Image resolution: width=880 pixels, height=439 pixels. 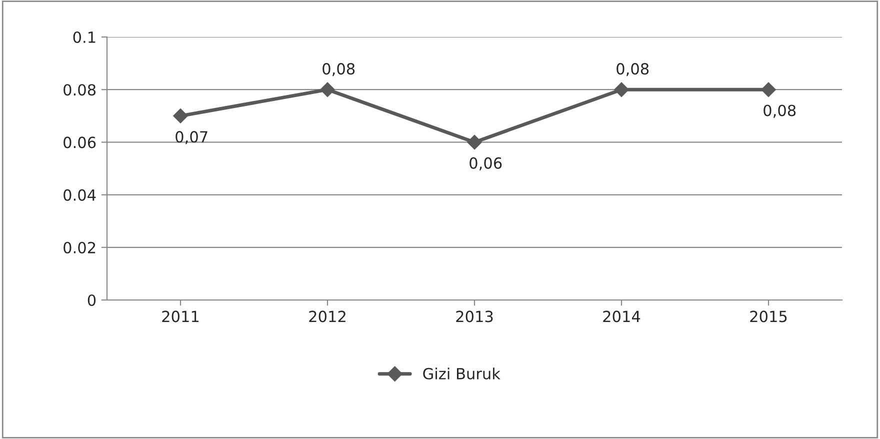 I want to click on data-label: 0,06, so click(x=486, y=163).